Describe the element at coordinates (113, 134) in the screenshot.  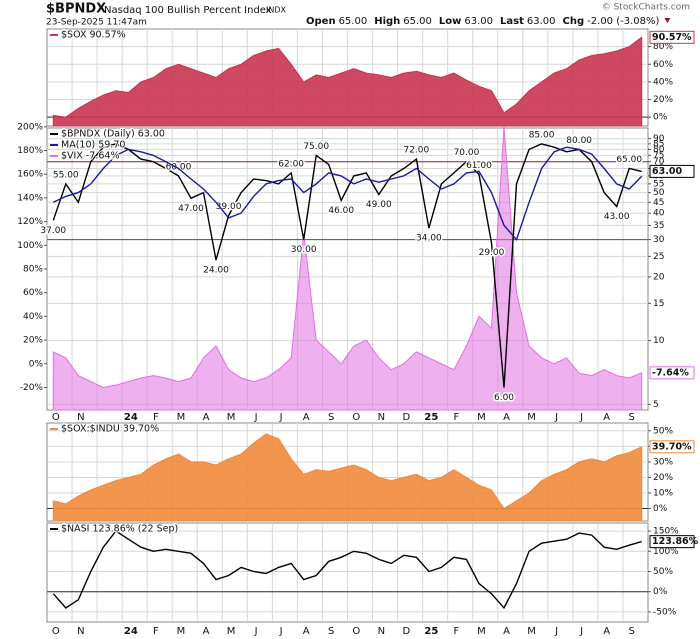
I see `legend-label: $BPNDX (Daily) 63.00` at that location.